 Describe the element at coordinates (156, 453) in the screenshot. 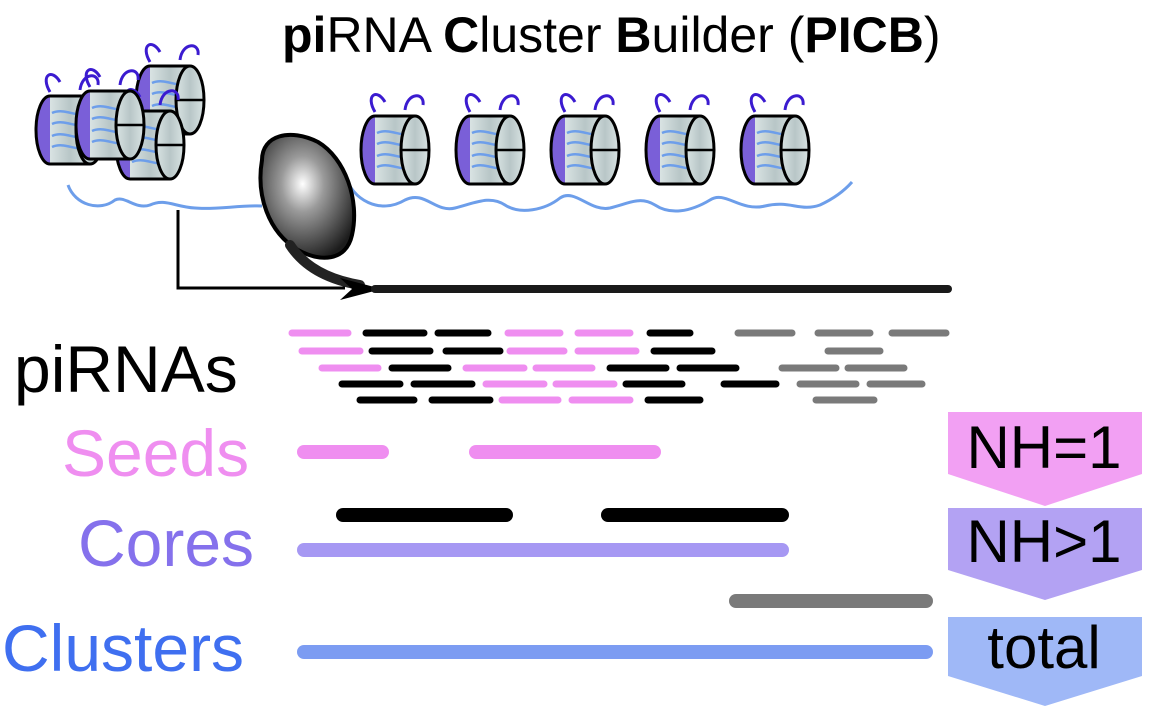

I see `row-label-seeds: Seeds` at that location.